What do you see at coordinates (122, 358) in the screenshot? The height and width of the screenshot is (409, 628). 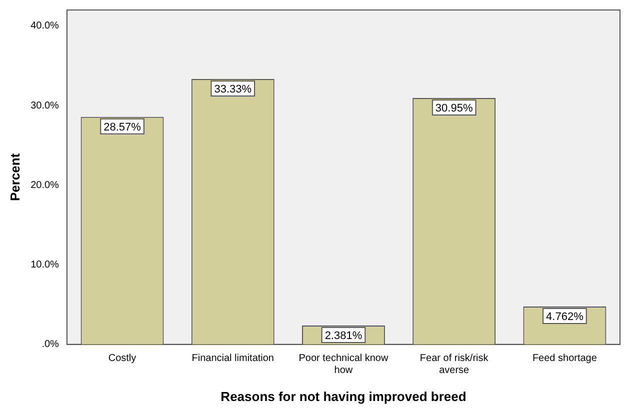 I see `x-tick-label: Costly` at bounding box center [122, 358].